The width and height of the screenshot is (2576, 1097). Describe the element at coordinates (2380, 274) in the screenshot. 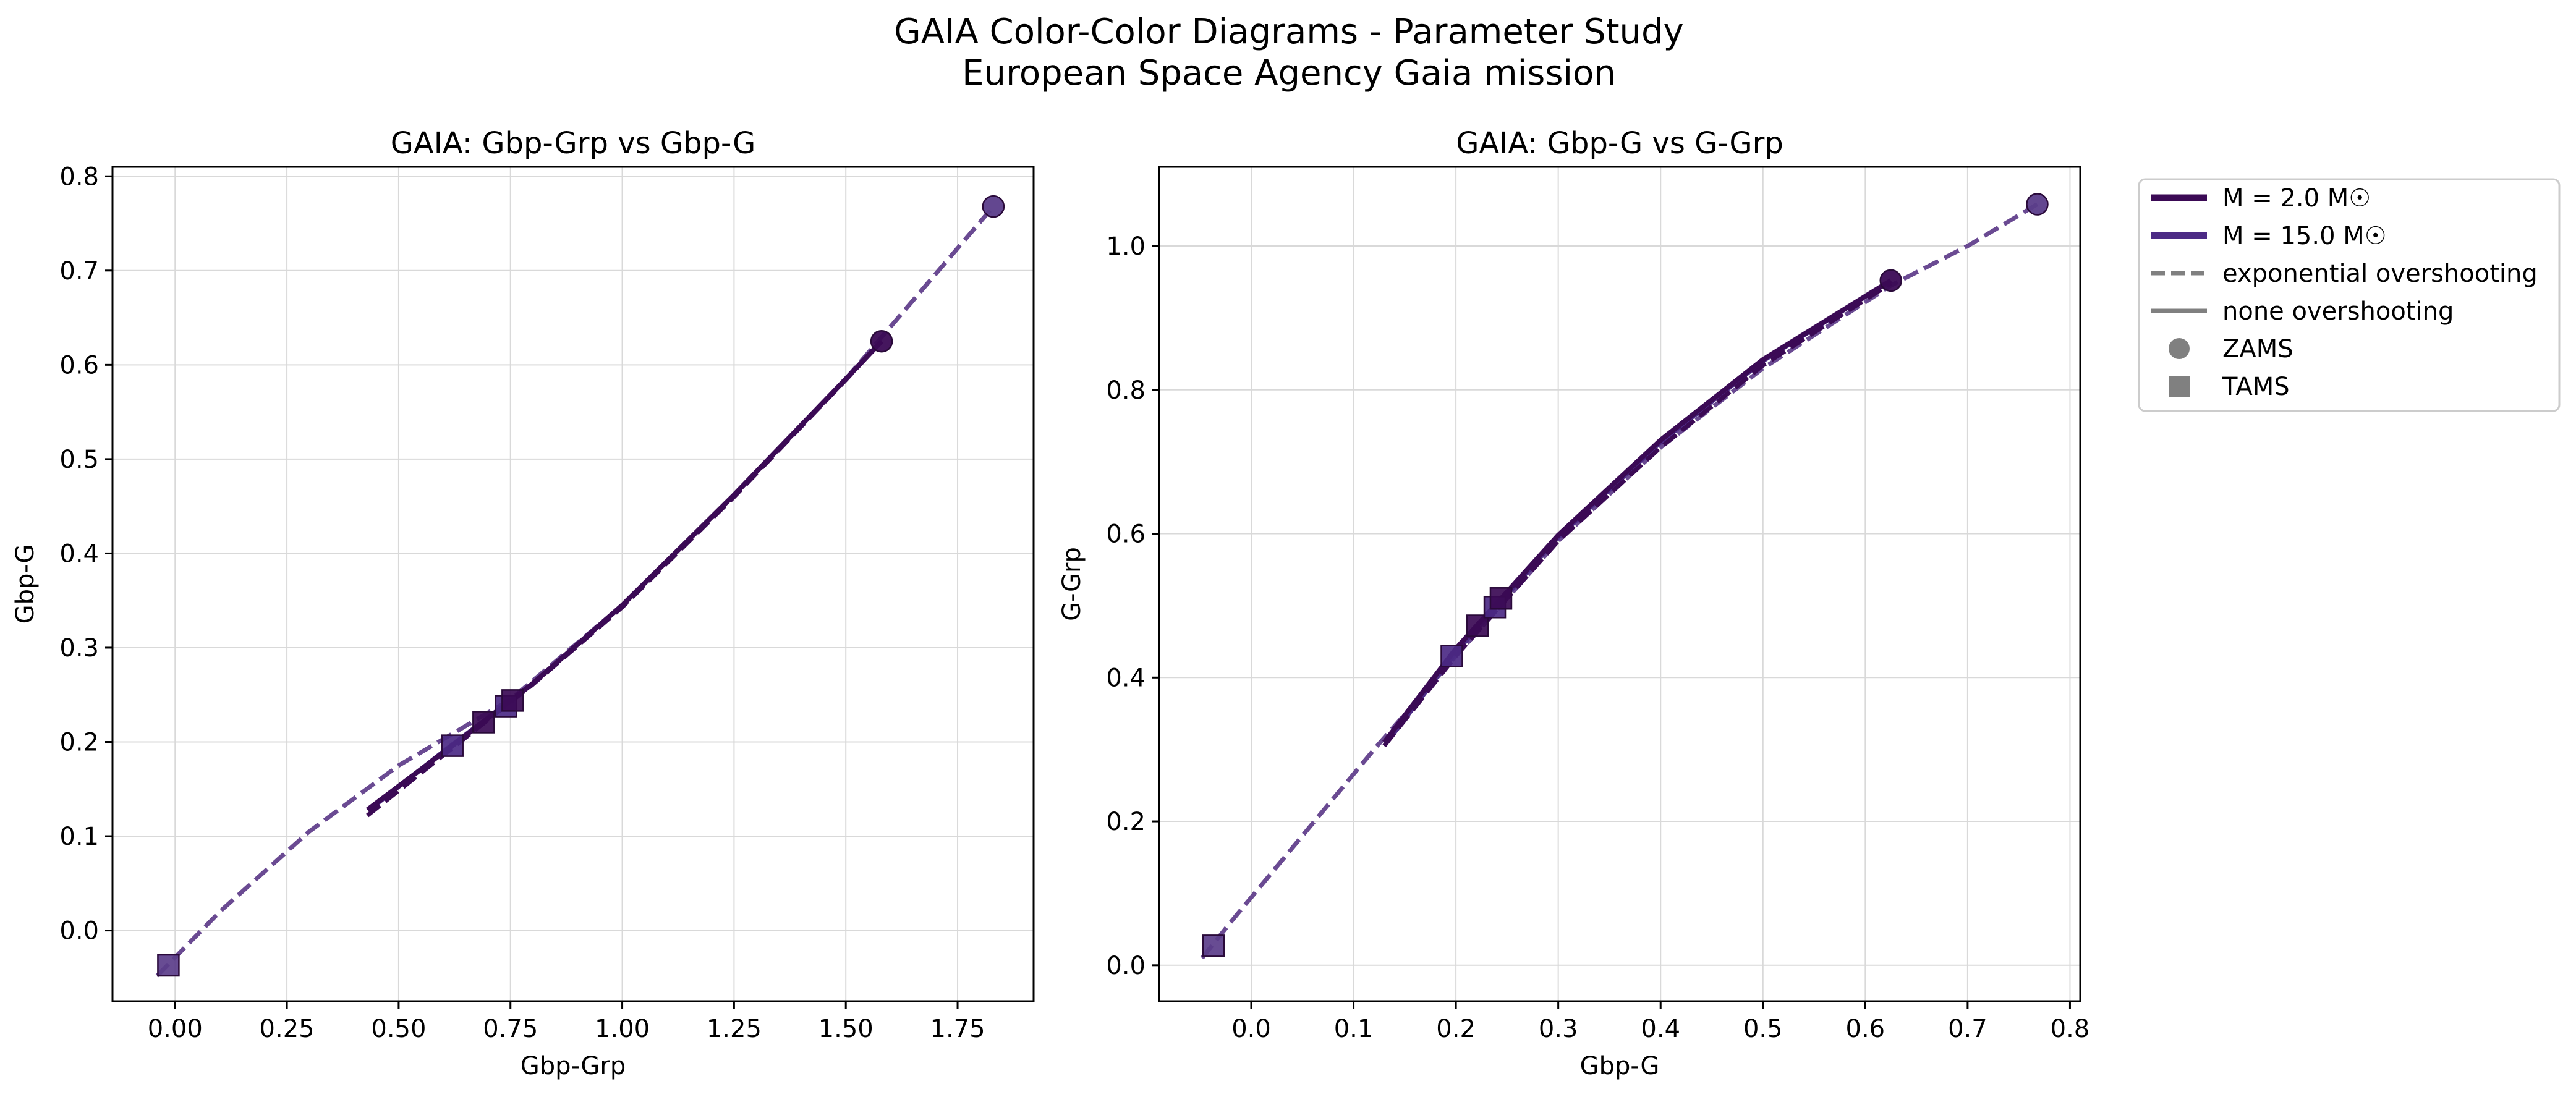

I see `legend-label: exponential overshooting` at that location.